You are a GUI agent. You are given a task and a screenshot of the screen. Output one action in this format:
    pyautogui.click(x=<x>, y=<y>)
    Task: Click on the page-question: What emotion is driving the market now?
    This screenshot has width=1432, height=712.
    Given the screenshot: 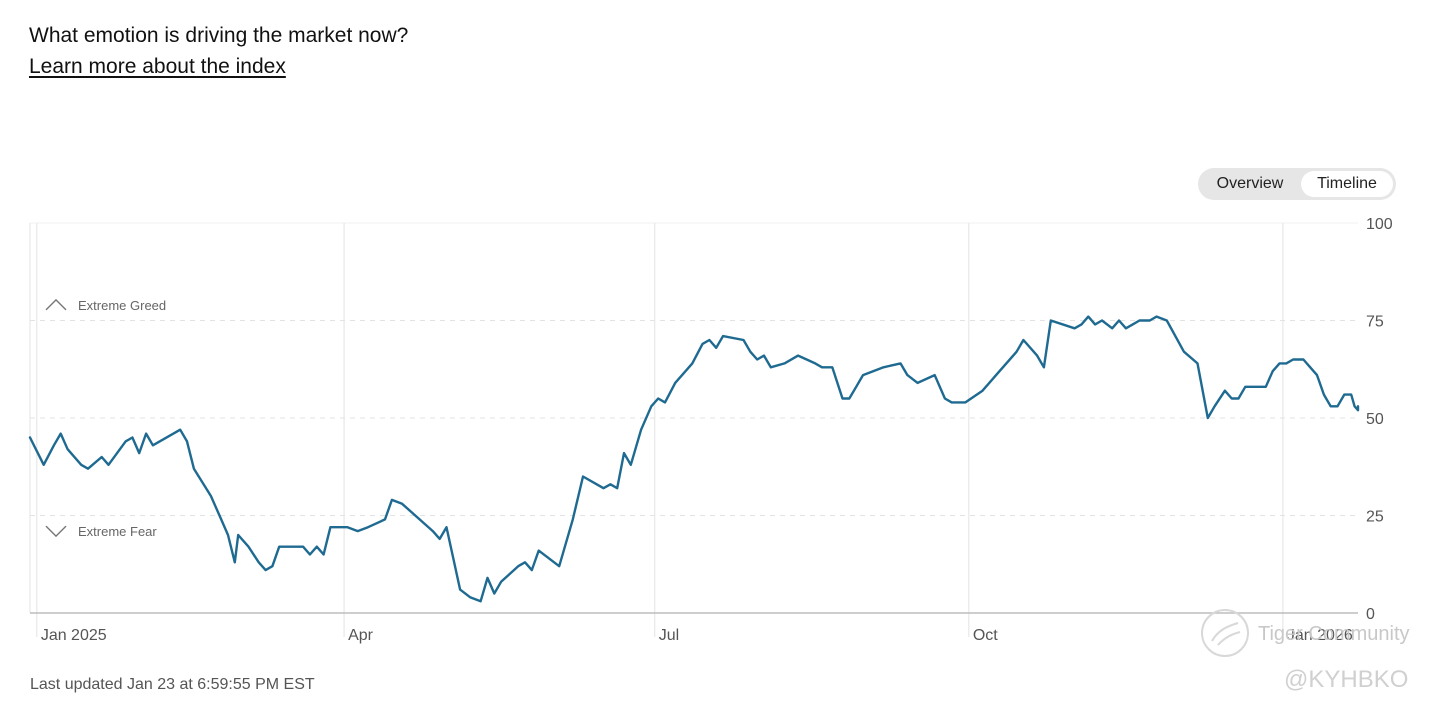 What is the action you would take?
    pyautogui.click(x=219, y=35)
    